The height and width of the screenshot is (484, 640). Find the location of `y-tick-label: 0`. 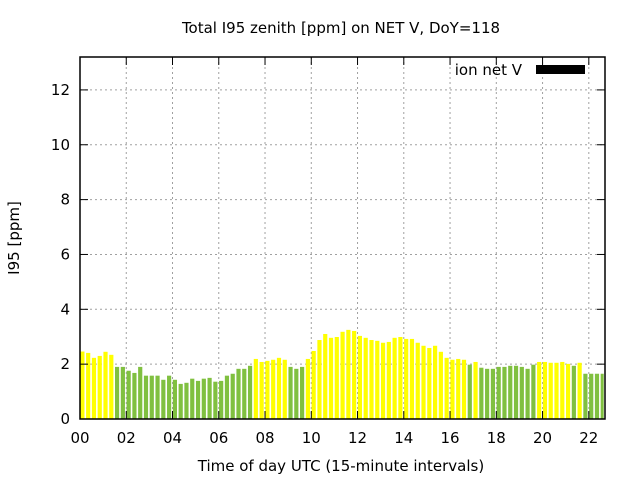

y-tick-label: 0 is located at coordinates (65, 419).